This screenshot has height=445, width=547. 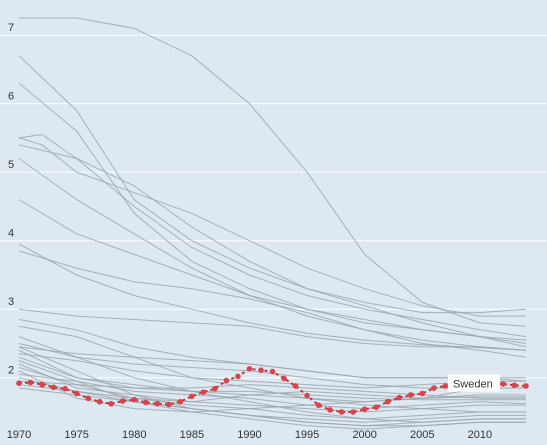 What do you see at coordinates (76, 435) in the screenshot?
I see `x-tick-label: 1975` at bounding box center [76, 435].